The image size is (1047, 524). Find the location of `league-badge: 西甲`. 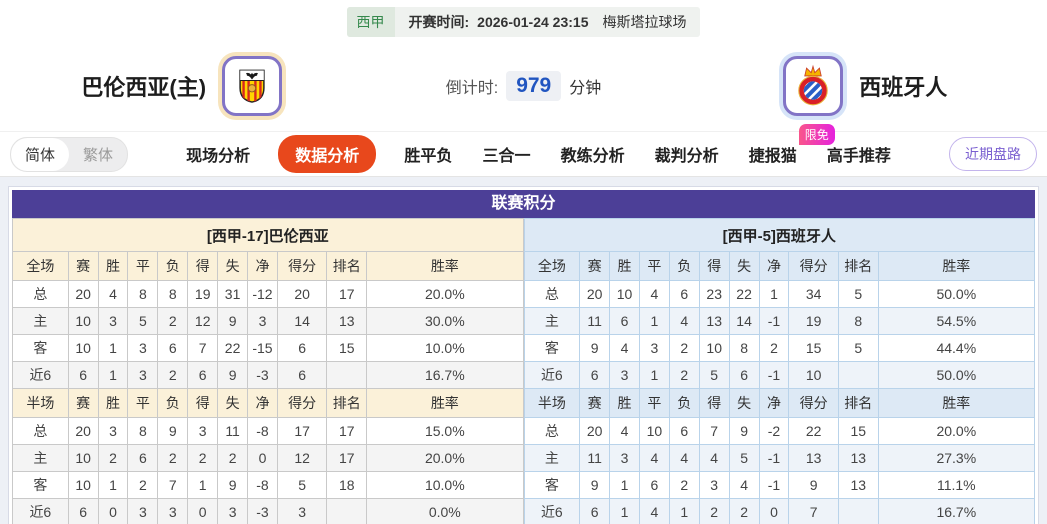

league-badge: 西甲 is located at coordinates (370, 22).